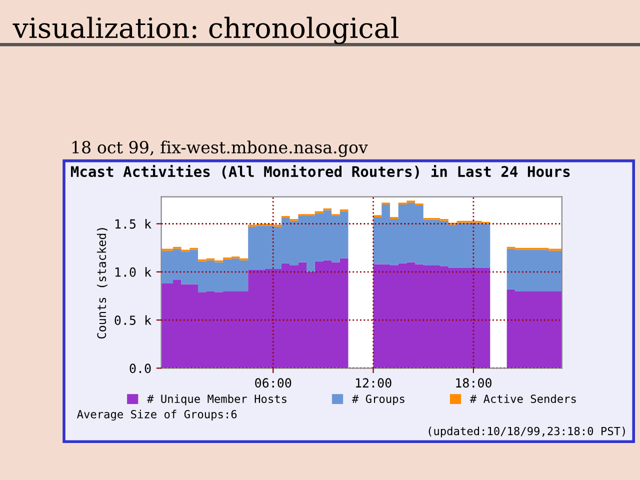 The image size is (640, 480). I want to click on legend-label: # Unique Member Hosts, so click(216, 400).